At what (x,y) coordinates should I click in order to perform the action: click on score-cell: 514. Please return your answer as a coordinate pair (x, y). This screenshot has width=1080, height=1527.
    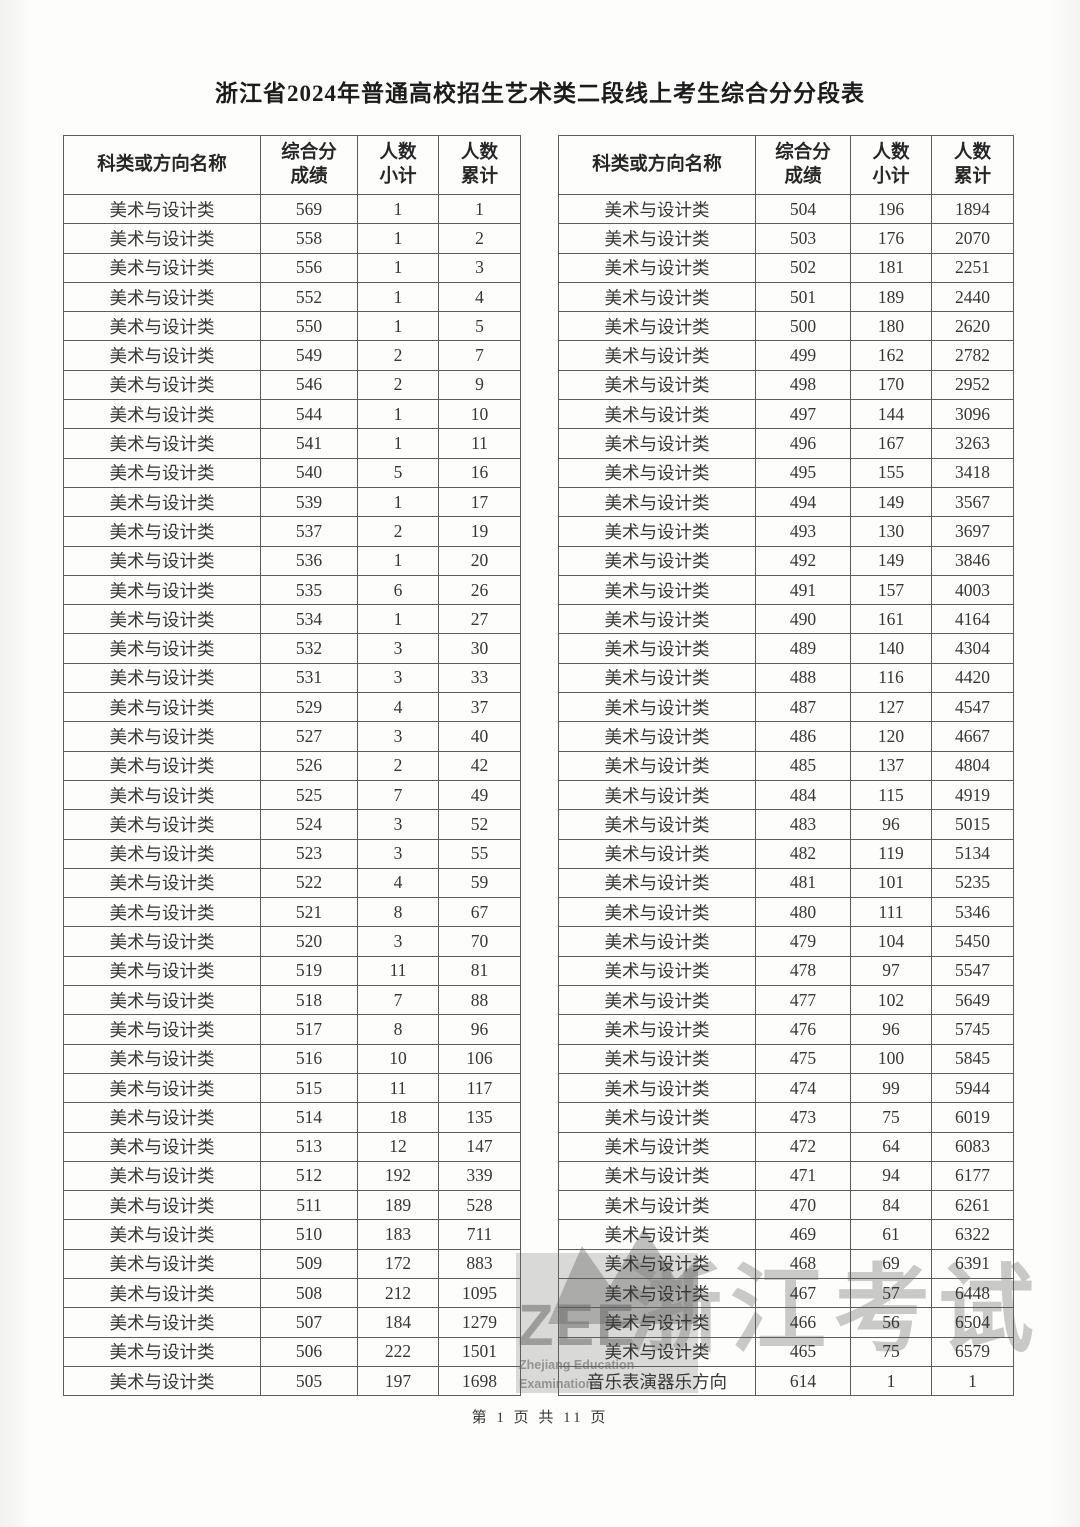
    Looking at the image, I should click on (309, 1117).